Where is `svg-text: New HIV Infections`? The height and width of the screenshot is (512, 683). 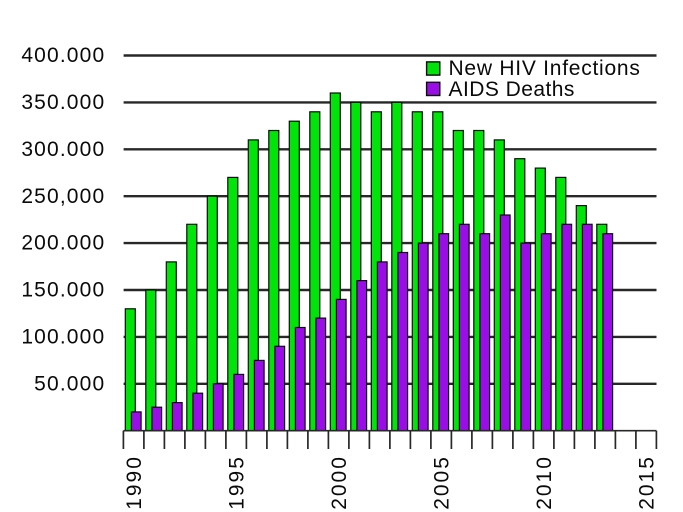 svg-text: New HIV Infections is located at coordinates (545, 68).